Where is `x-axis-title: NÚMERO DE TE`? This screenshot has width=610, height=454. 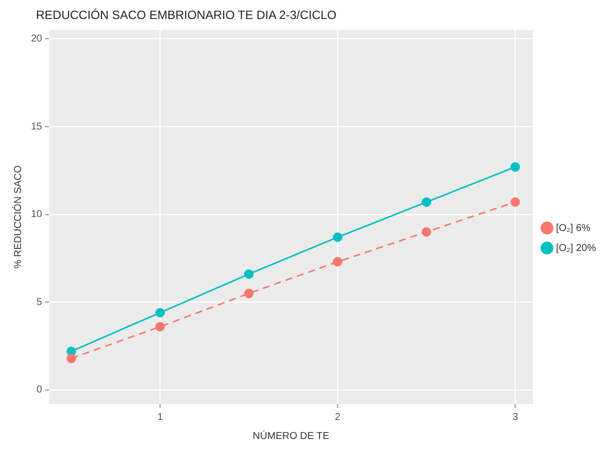
x-axis-title: NÚMERO DE TE is located at coordinates (291, 436).